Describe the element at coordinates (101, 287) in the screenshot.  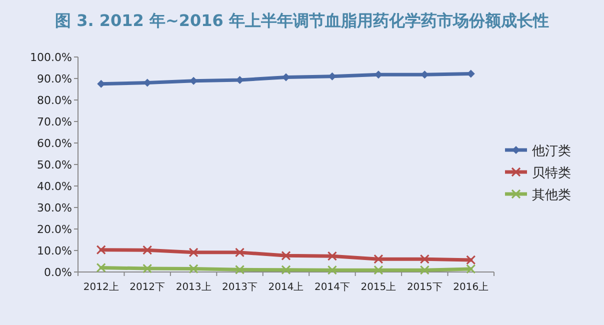
I see `x-tick-label: 2012上` at that location.